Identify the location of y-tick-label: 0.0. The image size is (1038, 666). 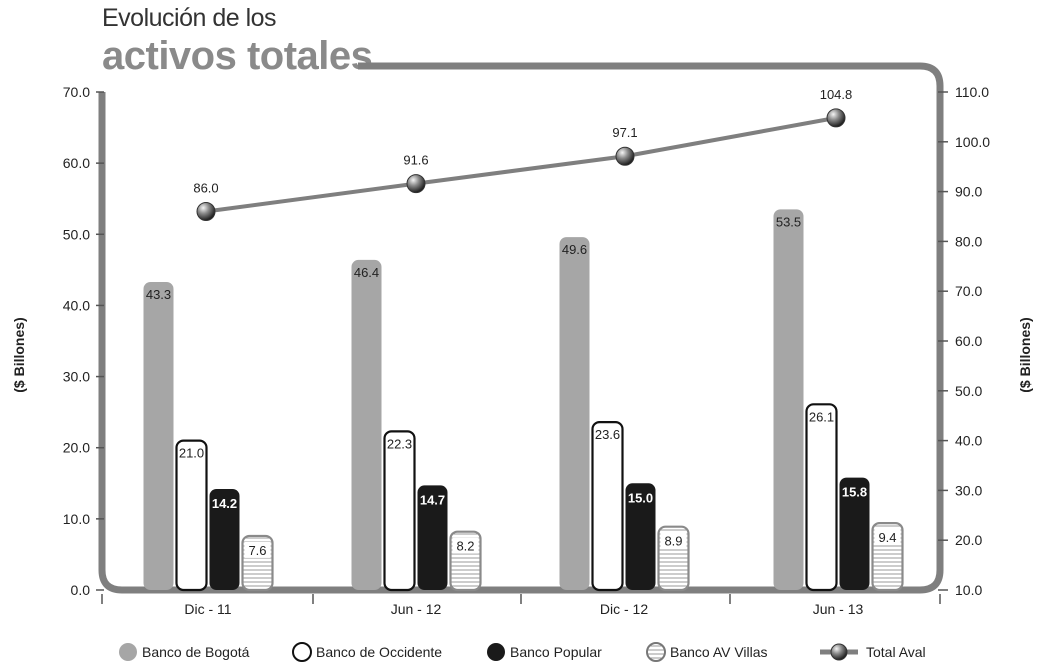
(81, 590).